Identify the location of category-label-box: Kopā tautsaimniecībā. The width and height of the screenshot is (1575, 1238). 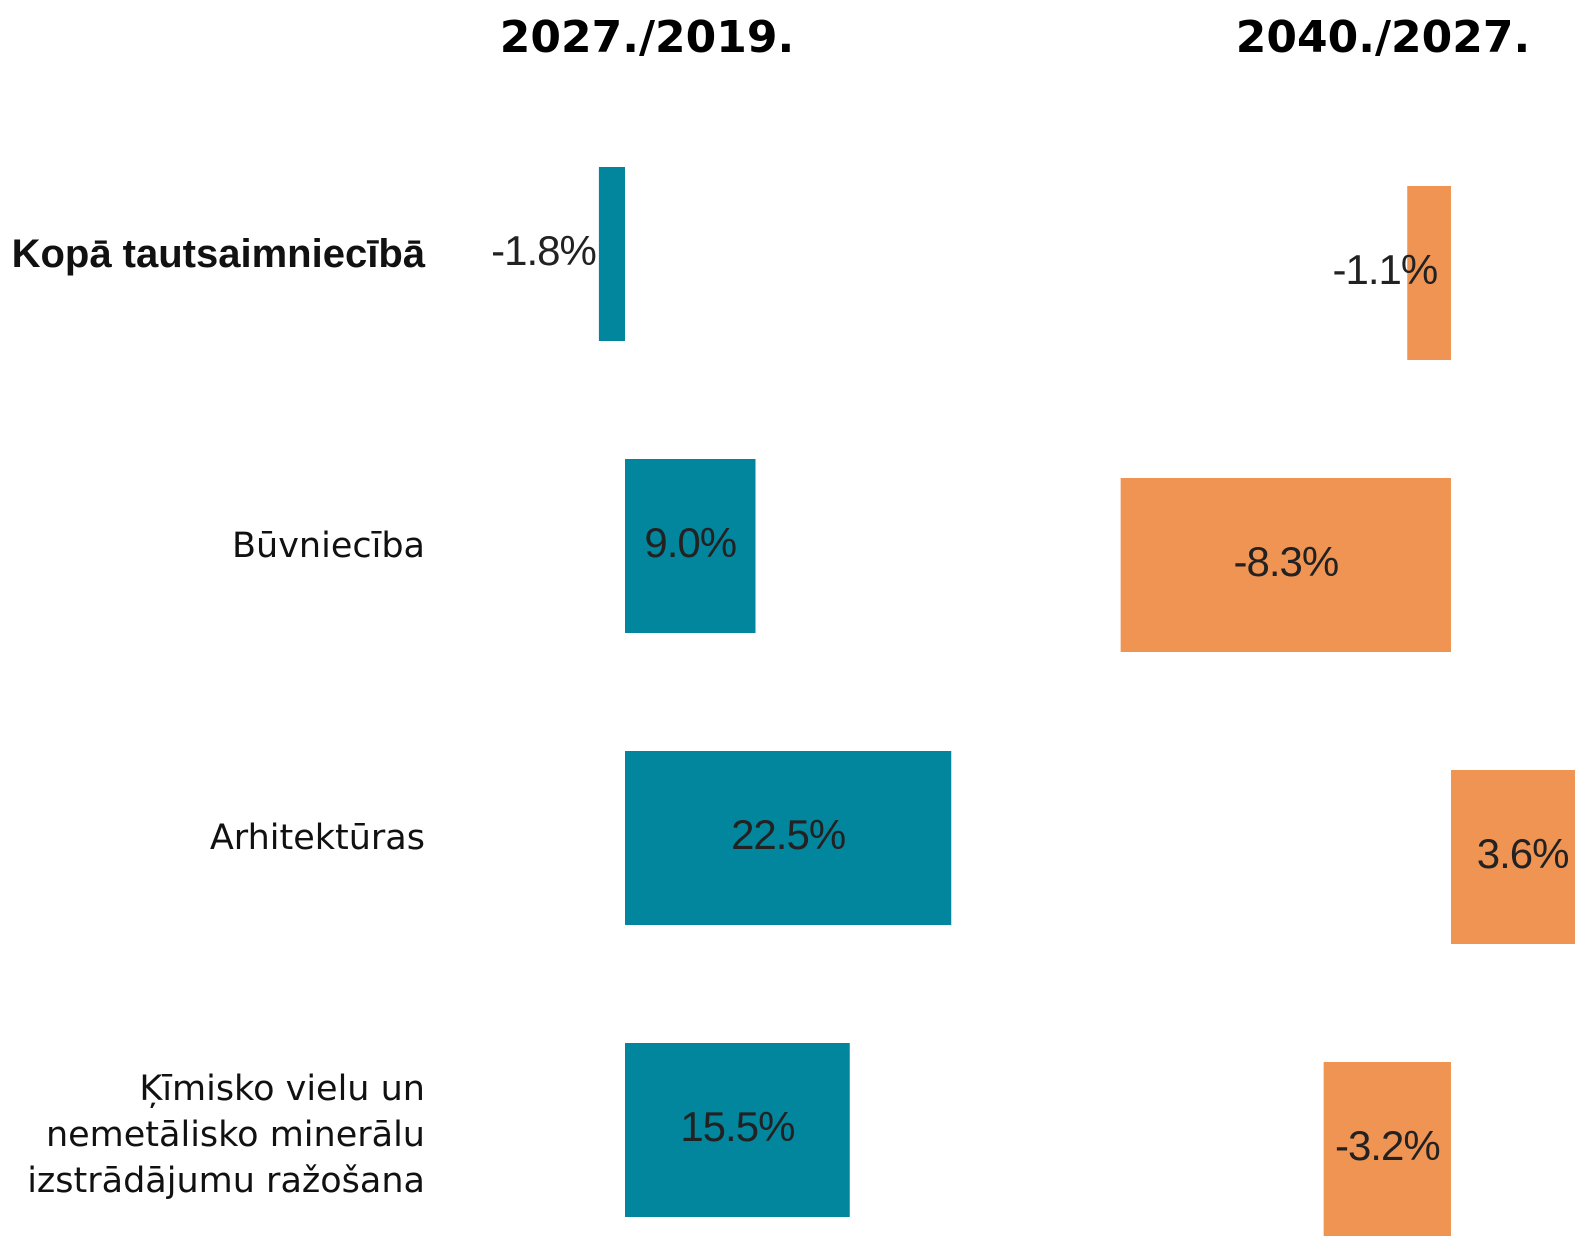
(218, 254).